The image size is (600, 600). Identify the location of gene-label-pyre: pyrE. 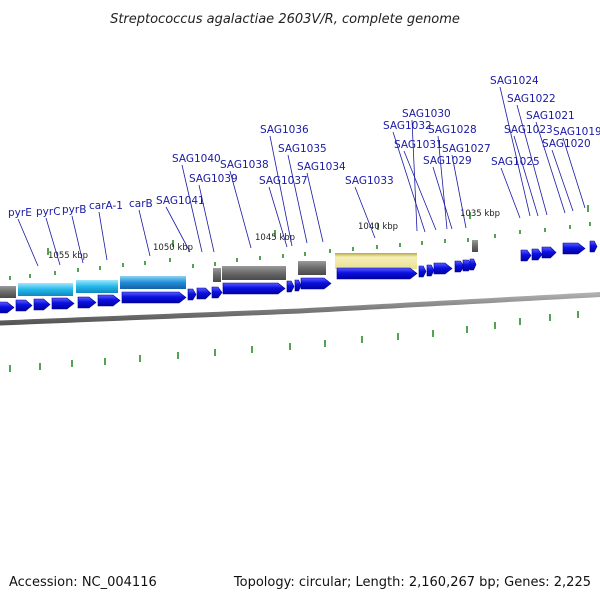
(20, 213).